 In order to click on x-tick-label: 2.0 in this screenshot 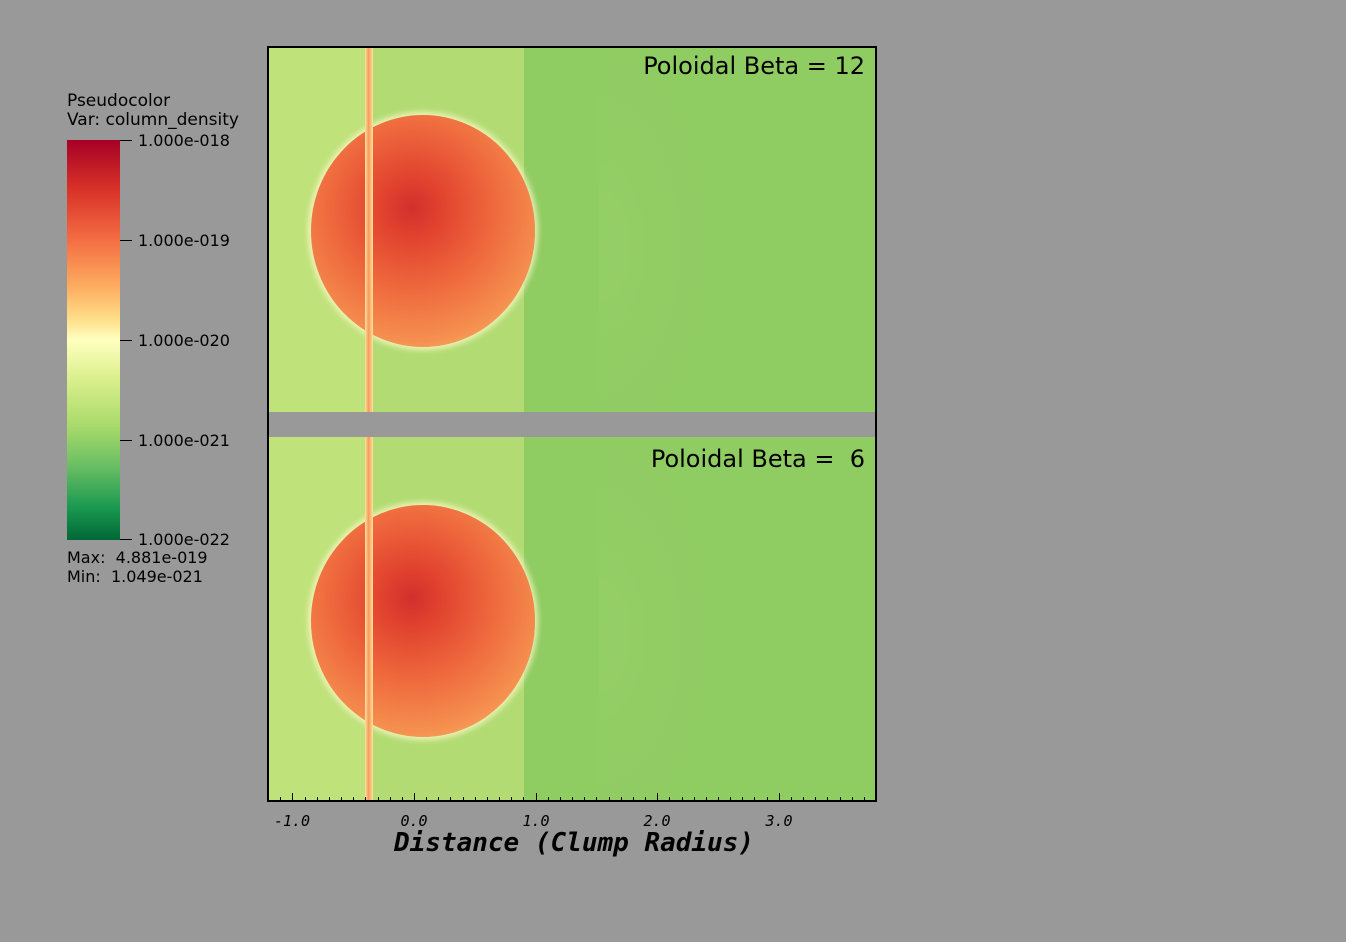, I will do `click(657, 821)`.